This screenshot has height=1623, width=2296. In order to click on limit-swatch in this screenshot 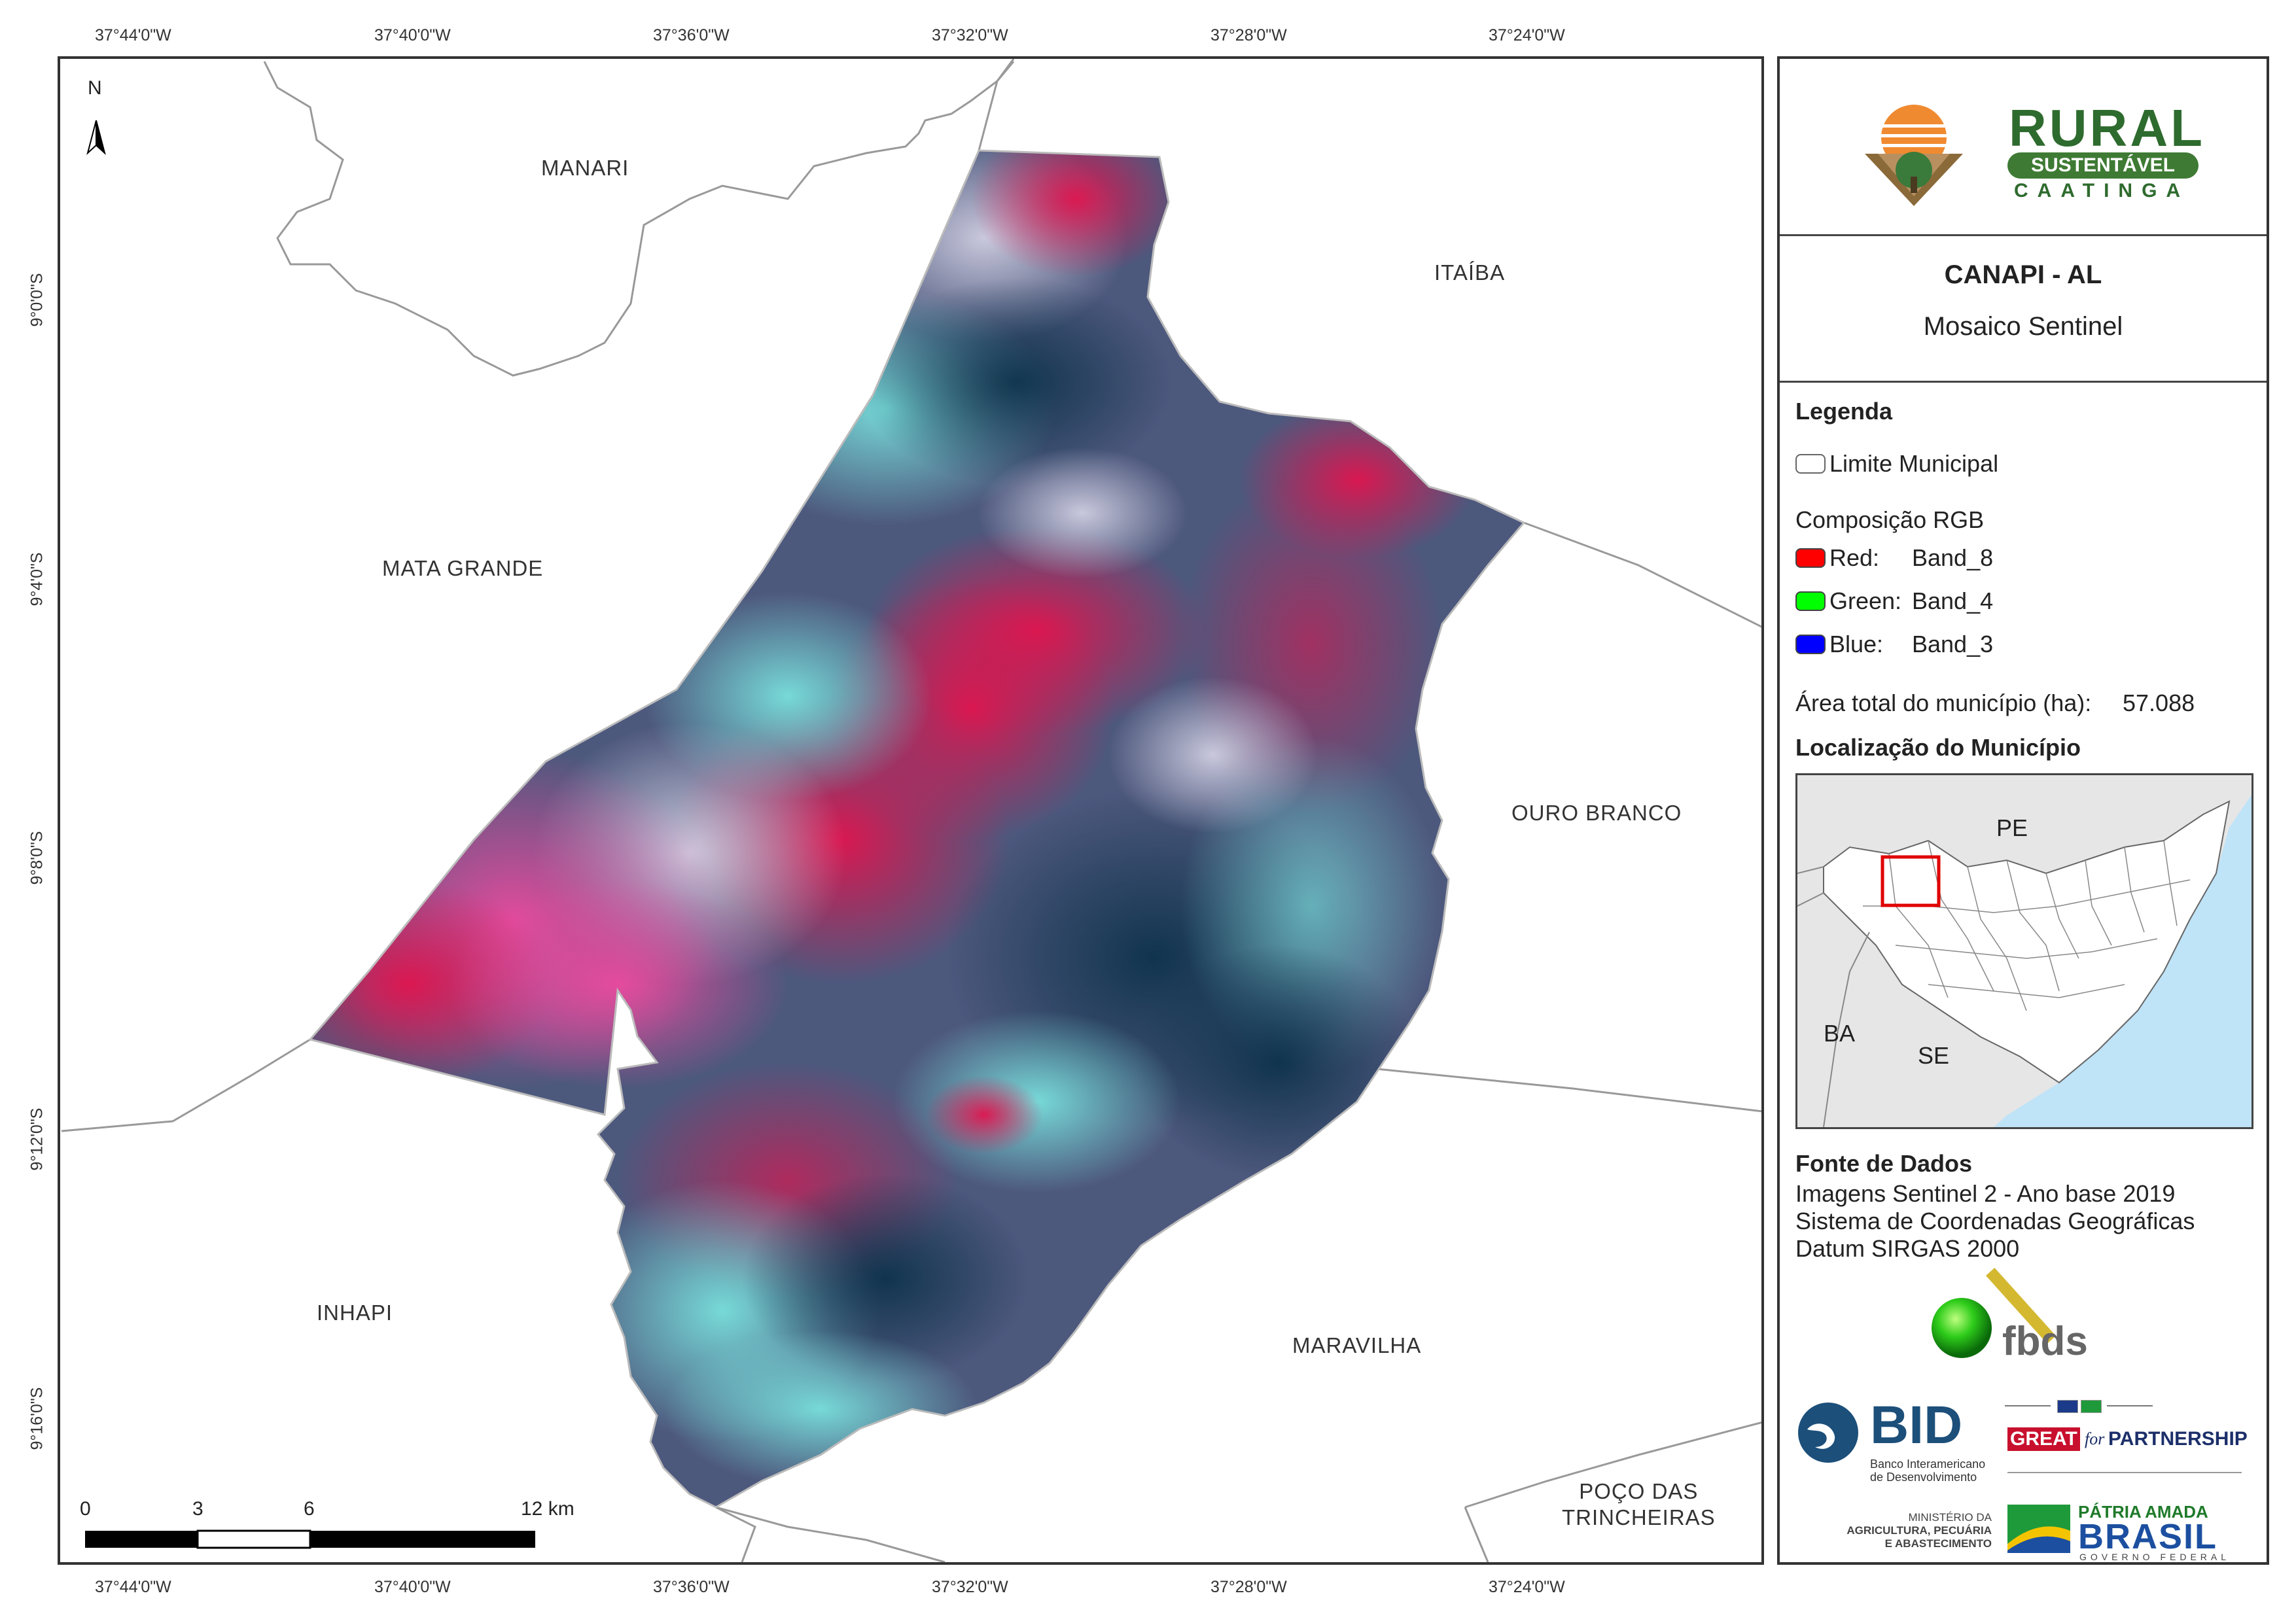, I will do `click(1811, 464)`.